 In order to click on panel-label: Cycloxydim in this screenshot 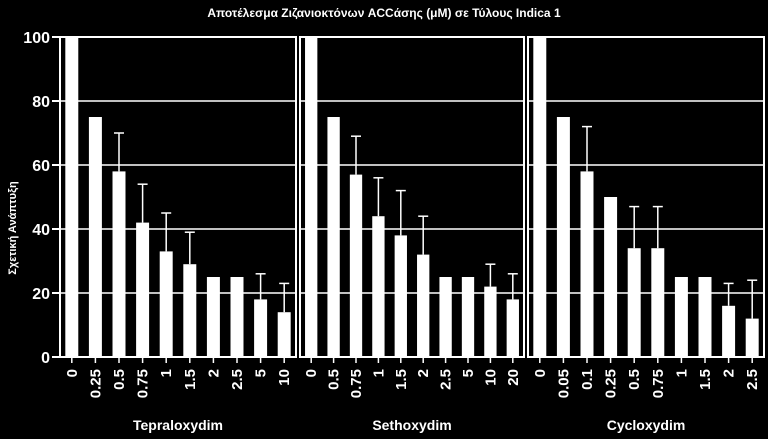, I will do `click(646, 425)`.